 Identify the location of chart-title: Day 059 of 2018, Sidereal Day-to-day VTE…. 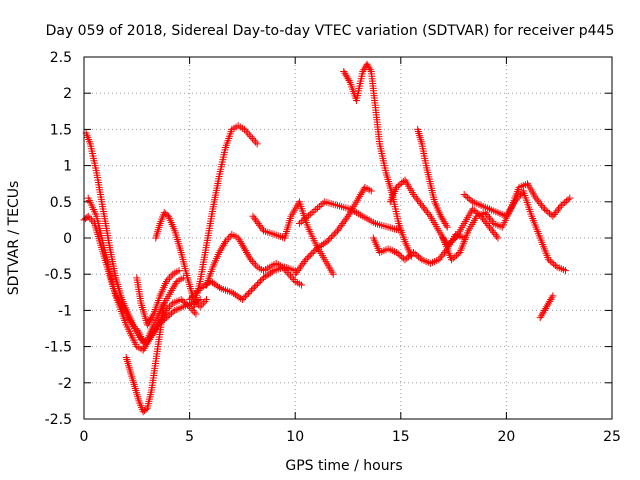
(330, 31).